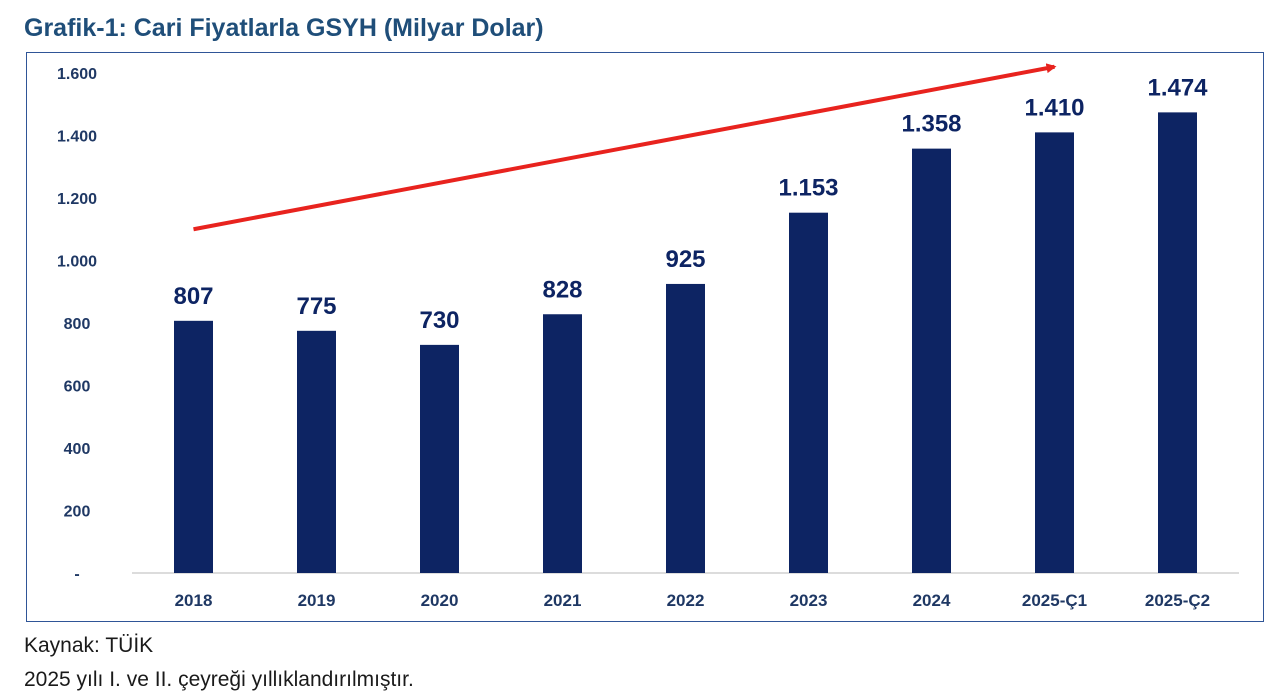 The height and width of the screenshot is (700, 1280). What do you see at coordinates (439, 320) in the screenshot?
I see `data-label: 730` at bounding box center [439, 320].